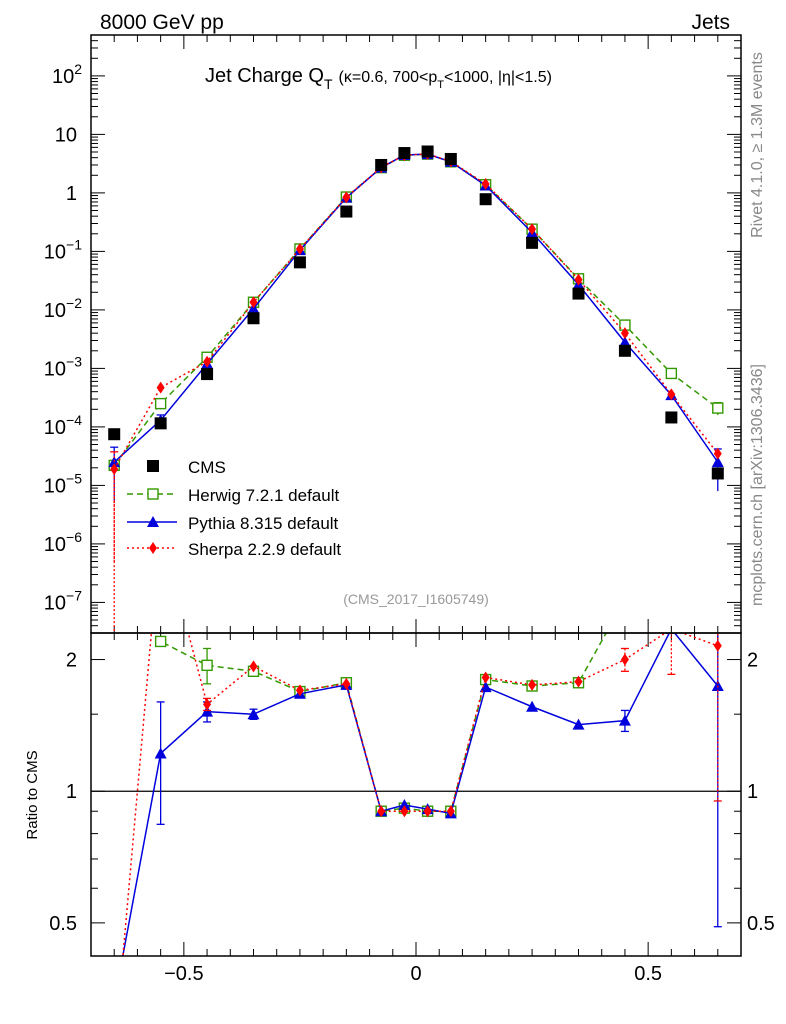 The width and height of the screenshot is (786, 1024). Describe the element at coordinates (71, 792) in the screenshot. I see `ratio-tick-label: 1` at that location.